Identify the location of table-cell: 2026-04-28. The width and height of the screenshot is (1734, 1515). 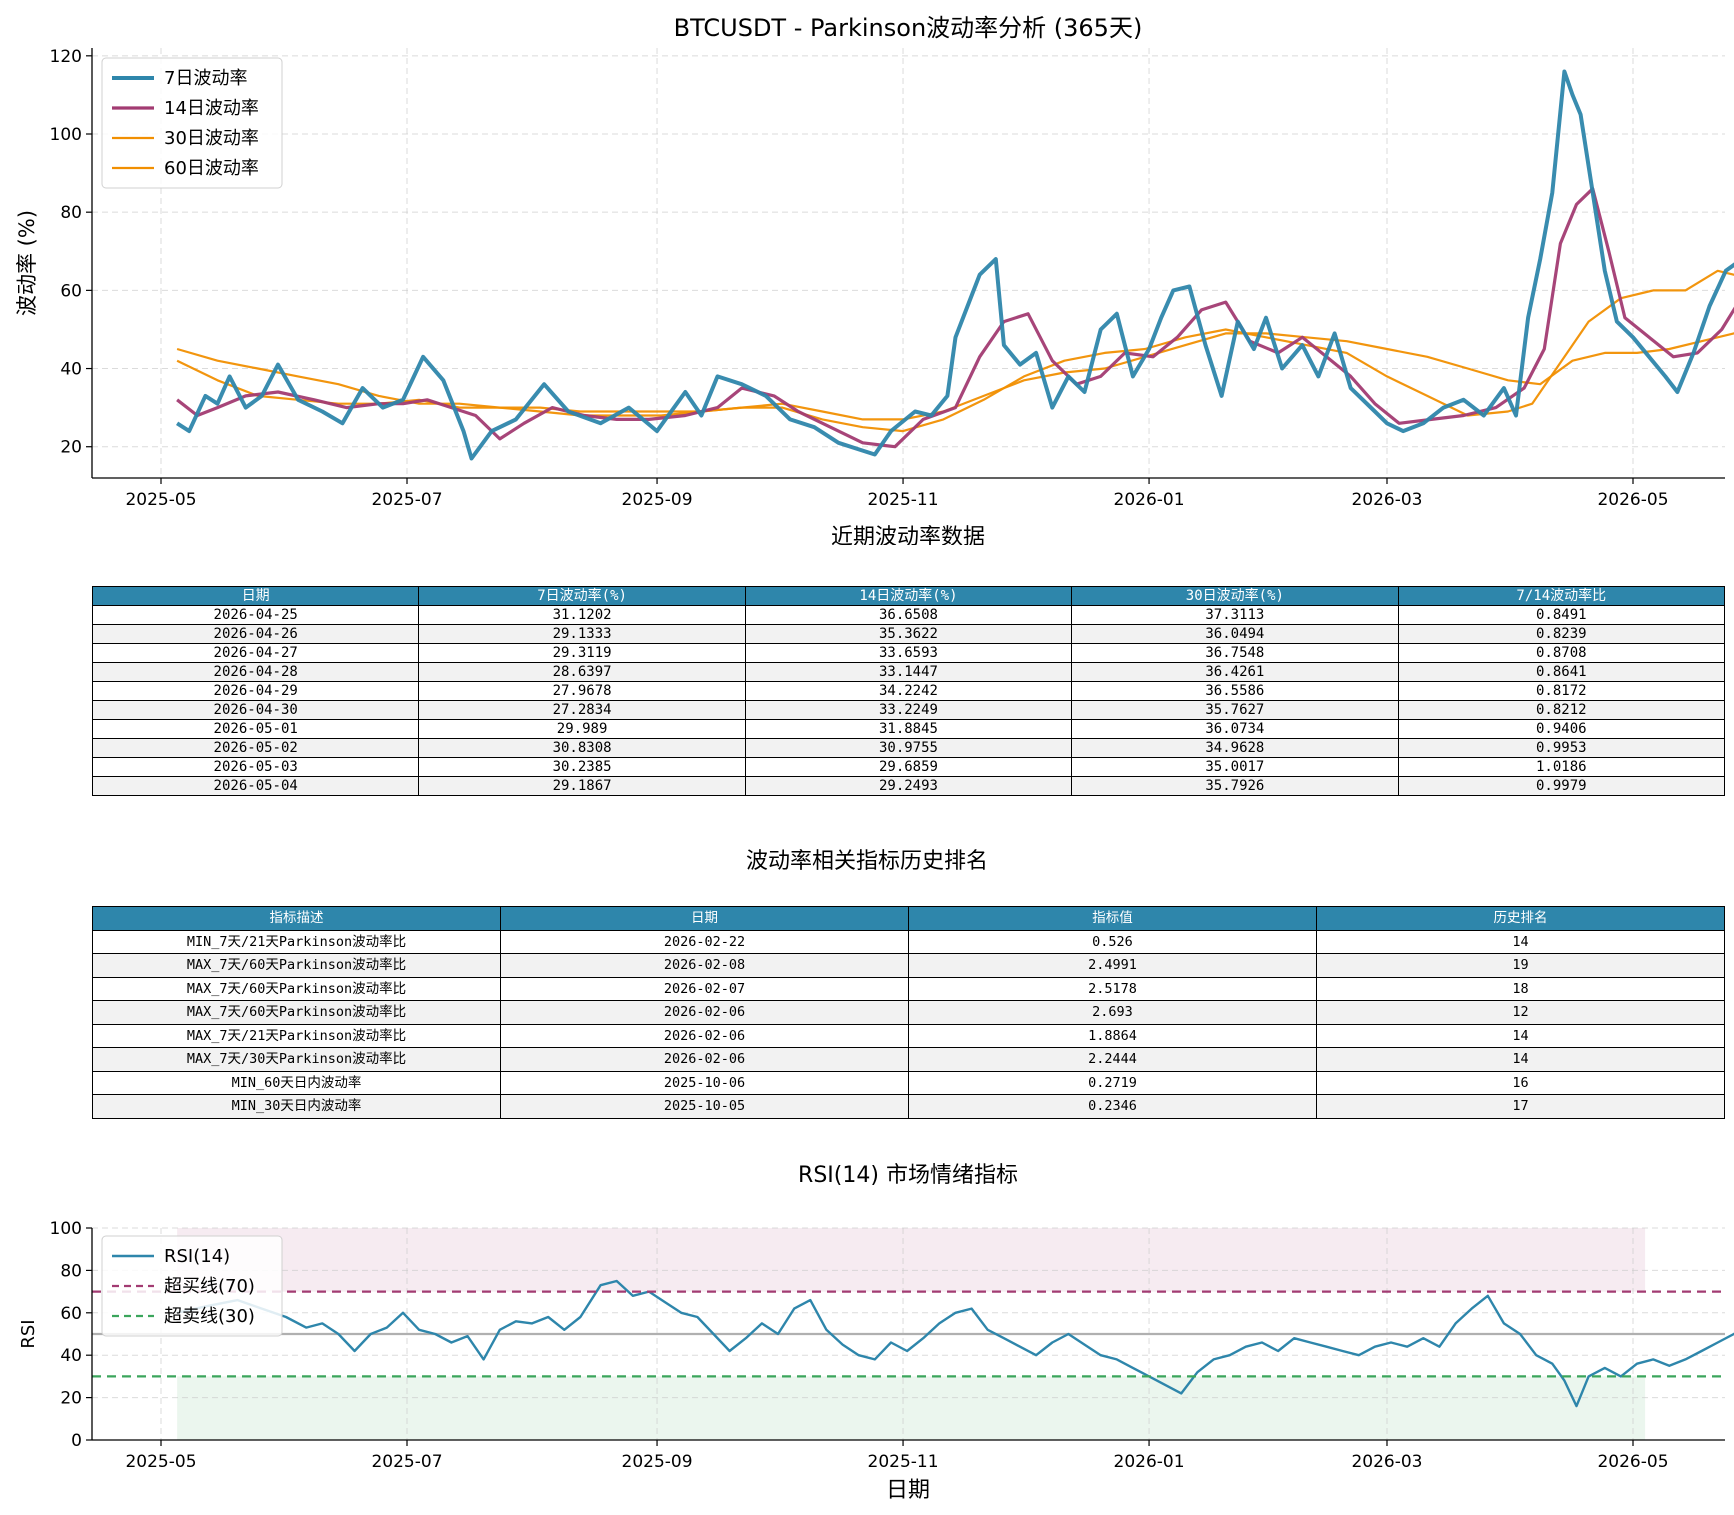
(255, 672).